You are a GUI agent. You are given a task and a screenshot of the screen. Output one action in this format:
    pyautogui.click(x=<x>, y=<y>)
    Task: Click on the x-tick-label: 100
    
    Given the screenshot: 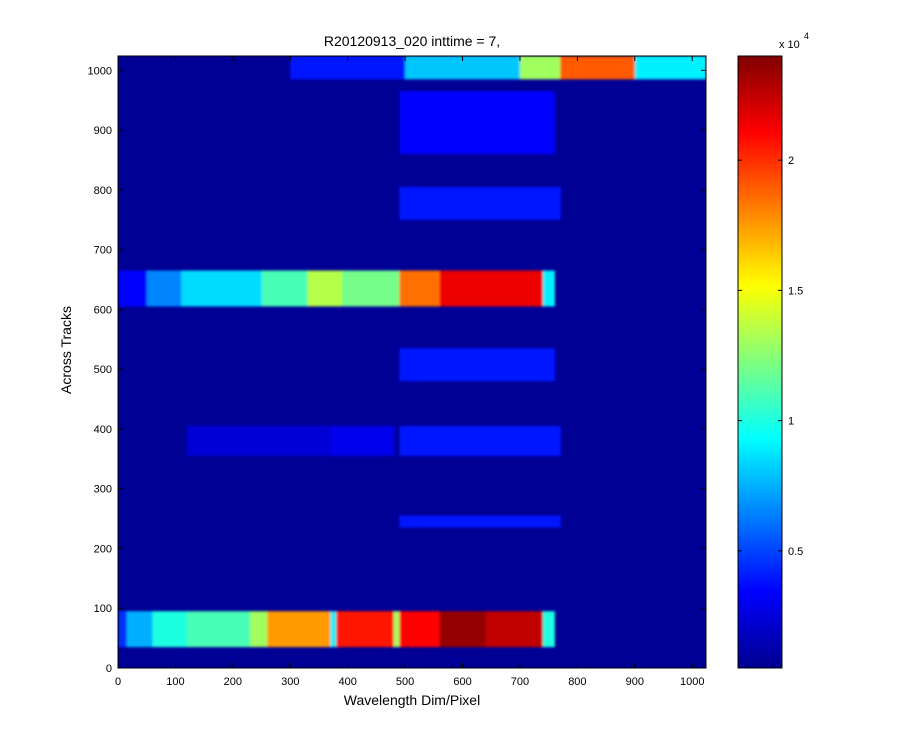 What is the action you would take?
    pyautogui.click(x=175, y=682)
    